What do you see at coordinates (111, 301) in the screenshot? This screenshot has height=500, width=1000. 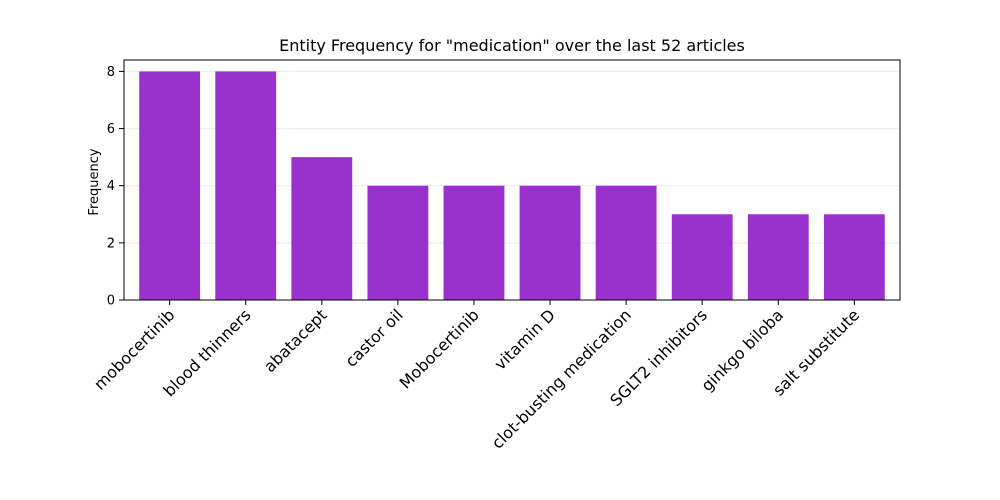 I see `y-tick-label: 0` at bounding box center [111, 301].